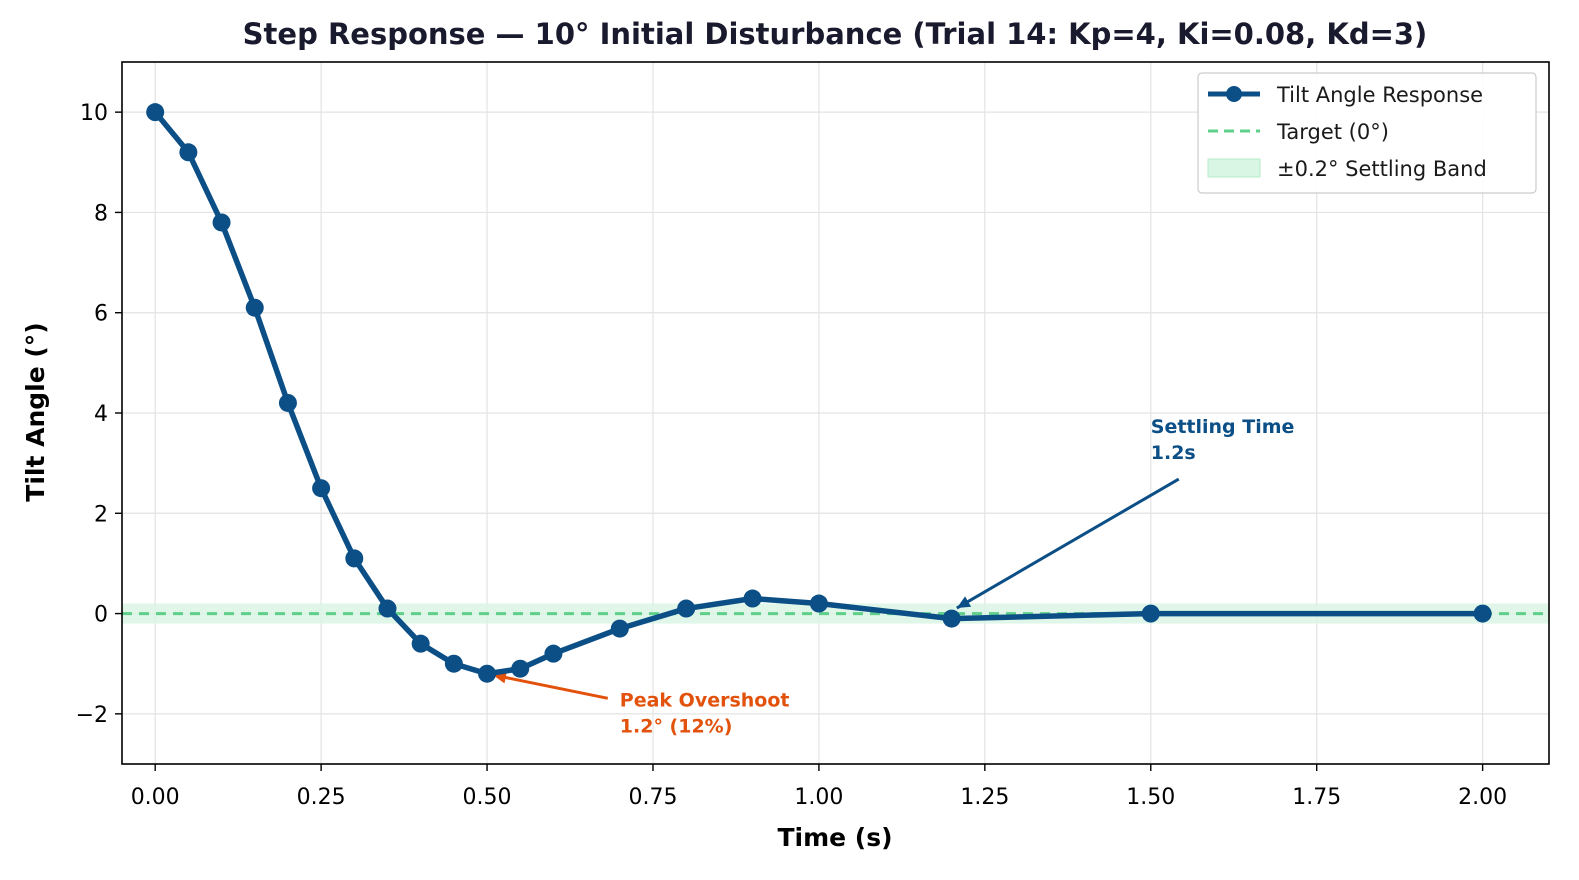 The height and width of the screenshot is (880, 1579). What do you see at coordinates (818, 797) in the screenshot?
I see `x-tick-label: 1.00` at bounding box center [818, 797].